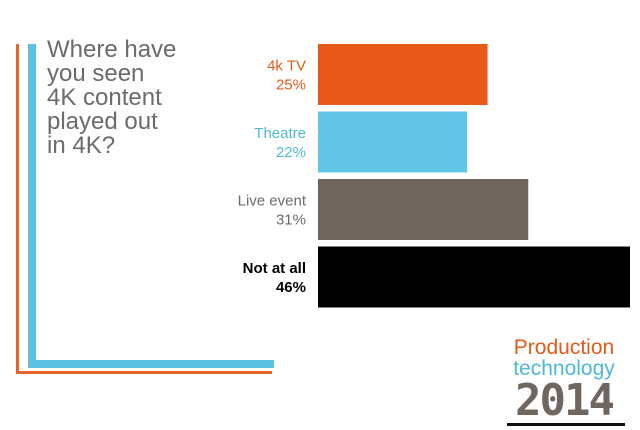 The width and height of the screenshot is (640, 430). What do you see at coordinates (564, 347) in the screenshot?
I see `brand-production: Production` at bounding box center [564, 347].